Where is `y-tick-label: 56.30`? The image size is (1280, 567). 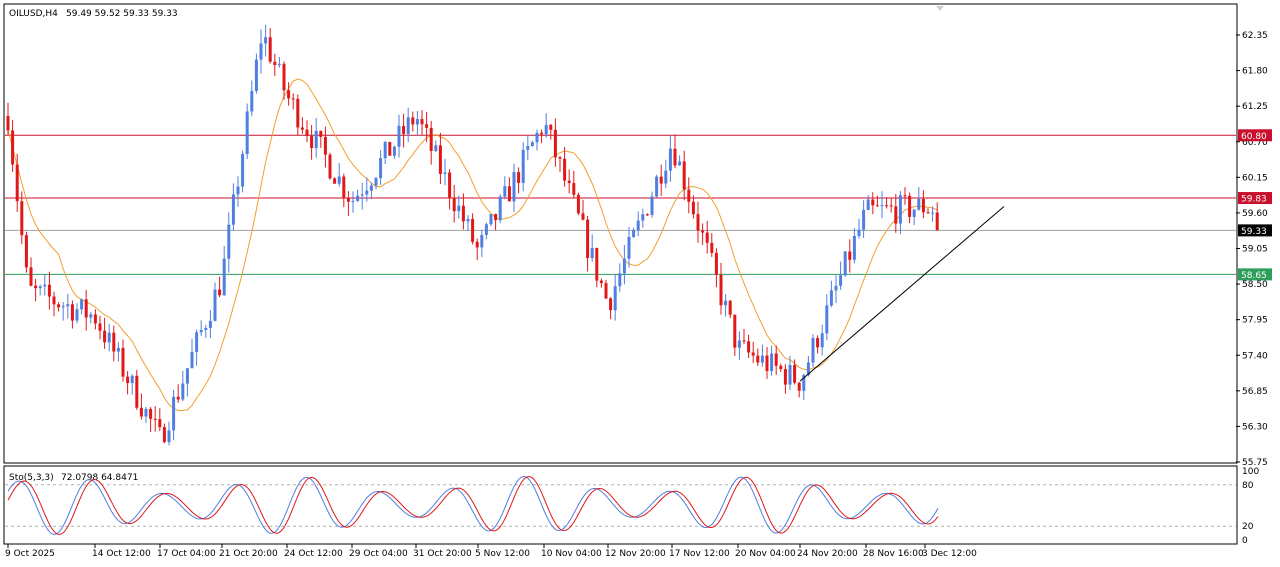 y-tick-label: 56.30 is located at coordinates (1255, 427).